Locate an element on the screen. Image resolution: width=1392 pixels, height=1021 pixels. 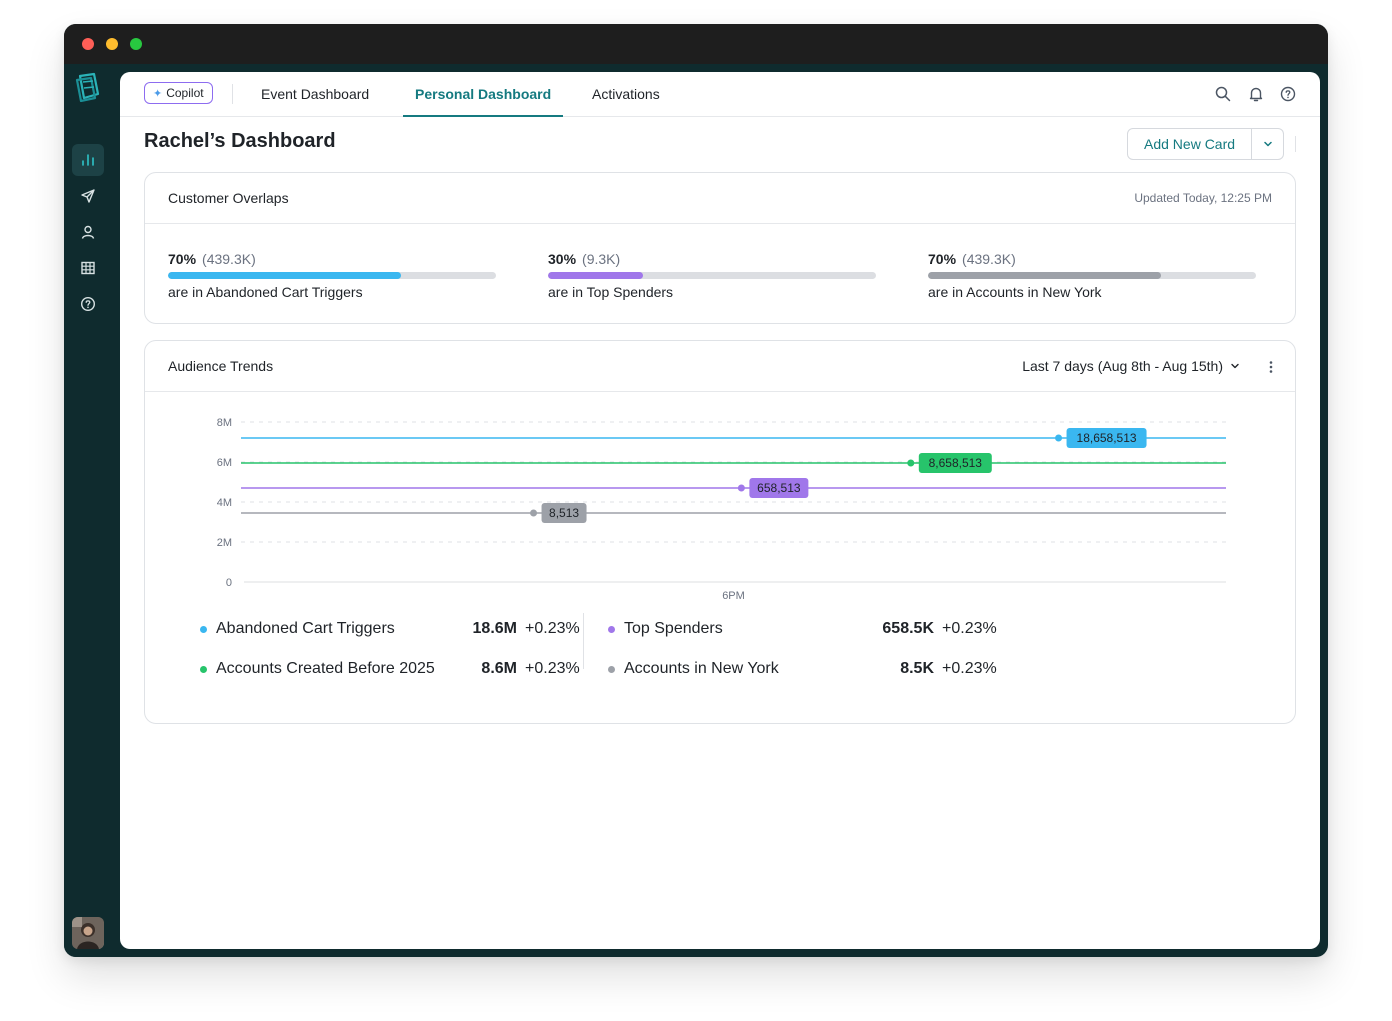
page-title: Rachel’s Dashboard is located at coordinates (240, 141).